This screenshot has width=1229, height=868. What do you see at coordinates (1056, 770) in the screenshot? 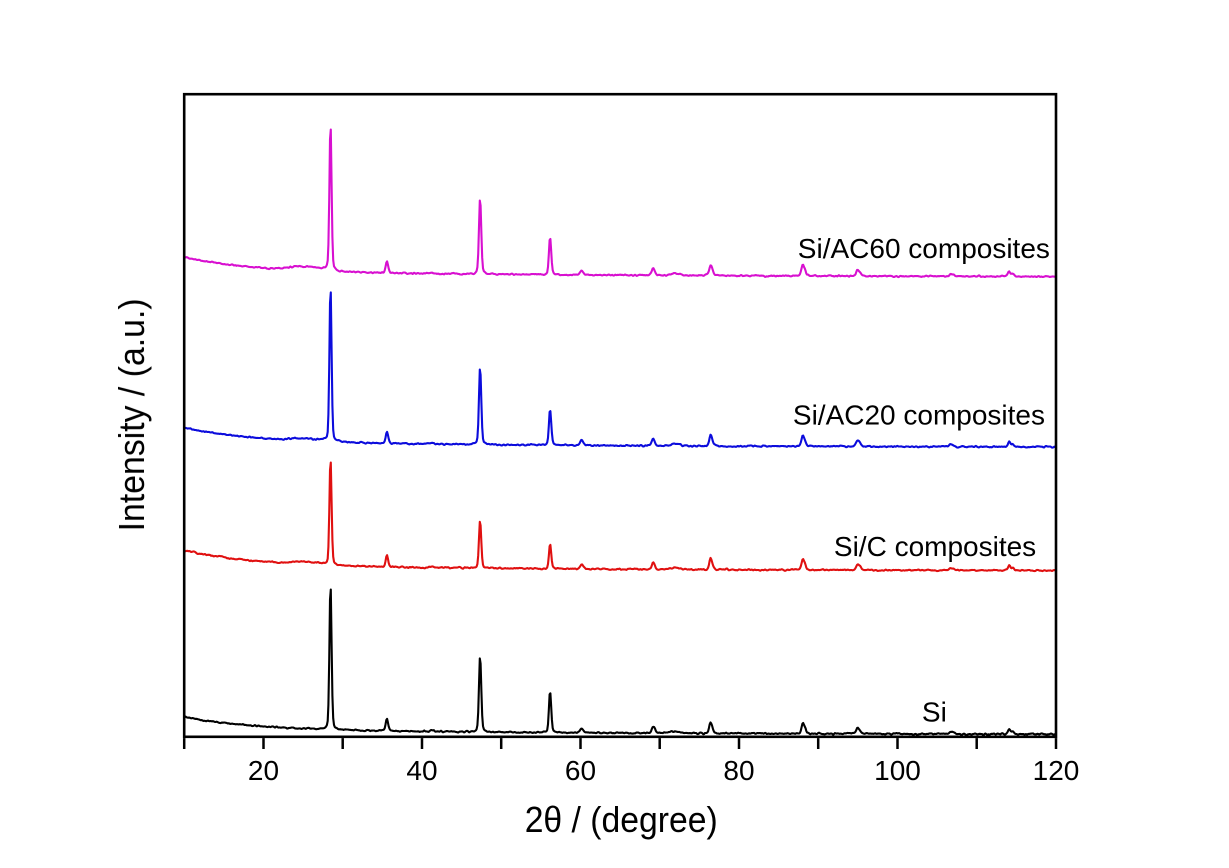
I see `svg-text: 120` at bounding box center [1056, 770].